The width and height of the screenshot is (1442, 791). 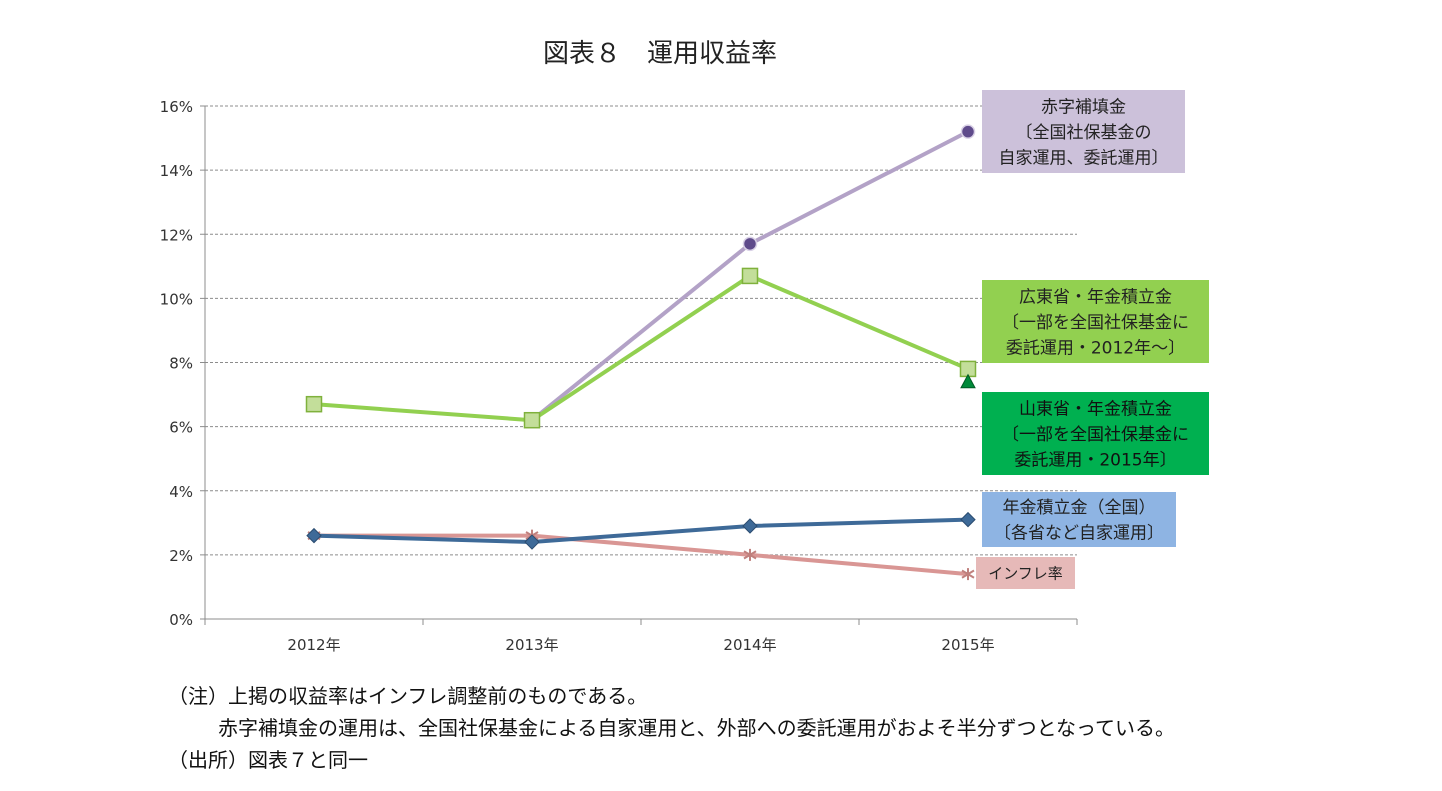 What do you see at coordinates (268, 760) in the screenshot?
I see `source-line: （出所）図表７と同一` at bounding box center [268, 760].